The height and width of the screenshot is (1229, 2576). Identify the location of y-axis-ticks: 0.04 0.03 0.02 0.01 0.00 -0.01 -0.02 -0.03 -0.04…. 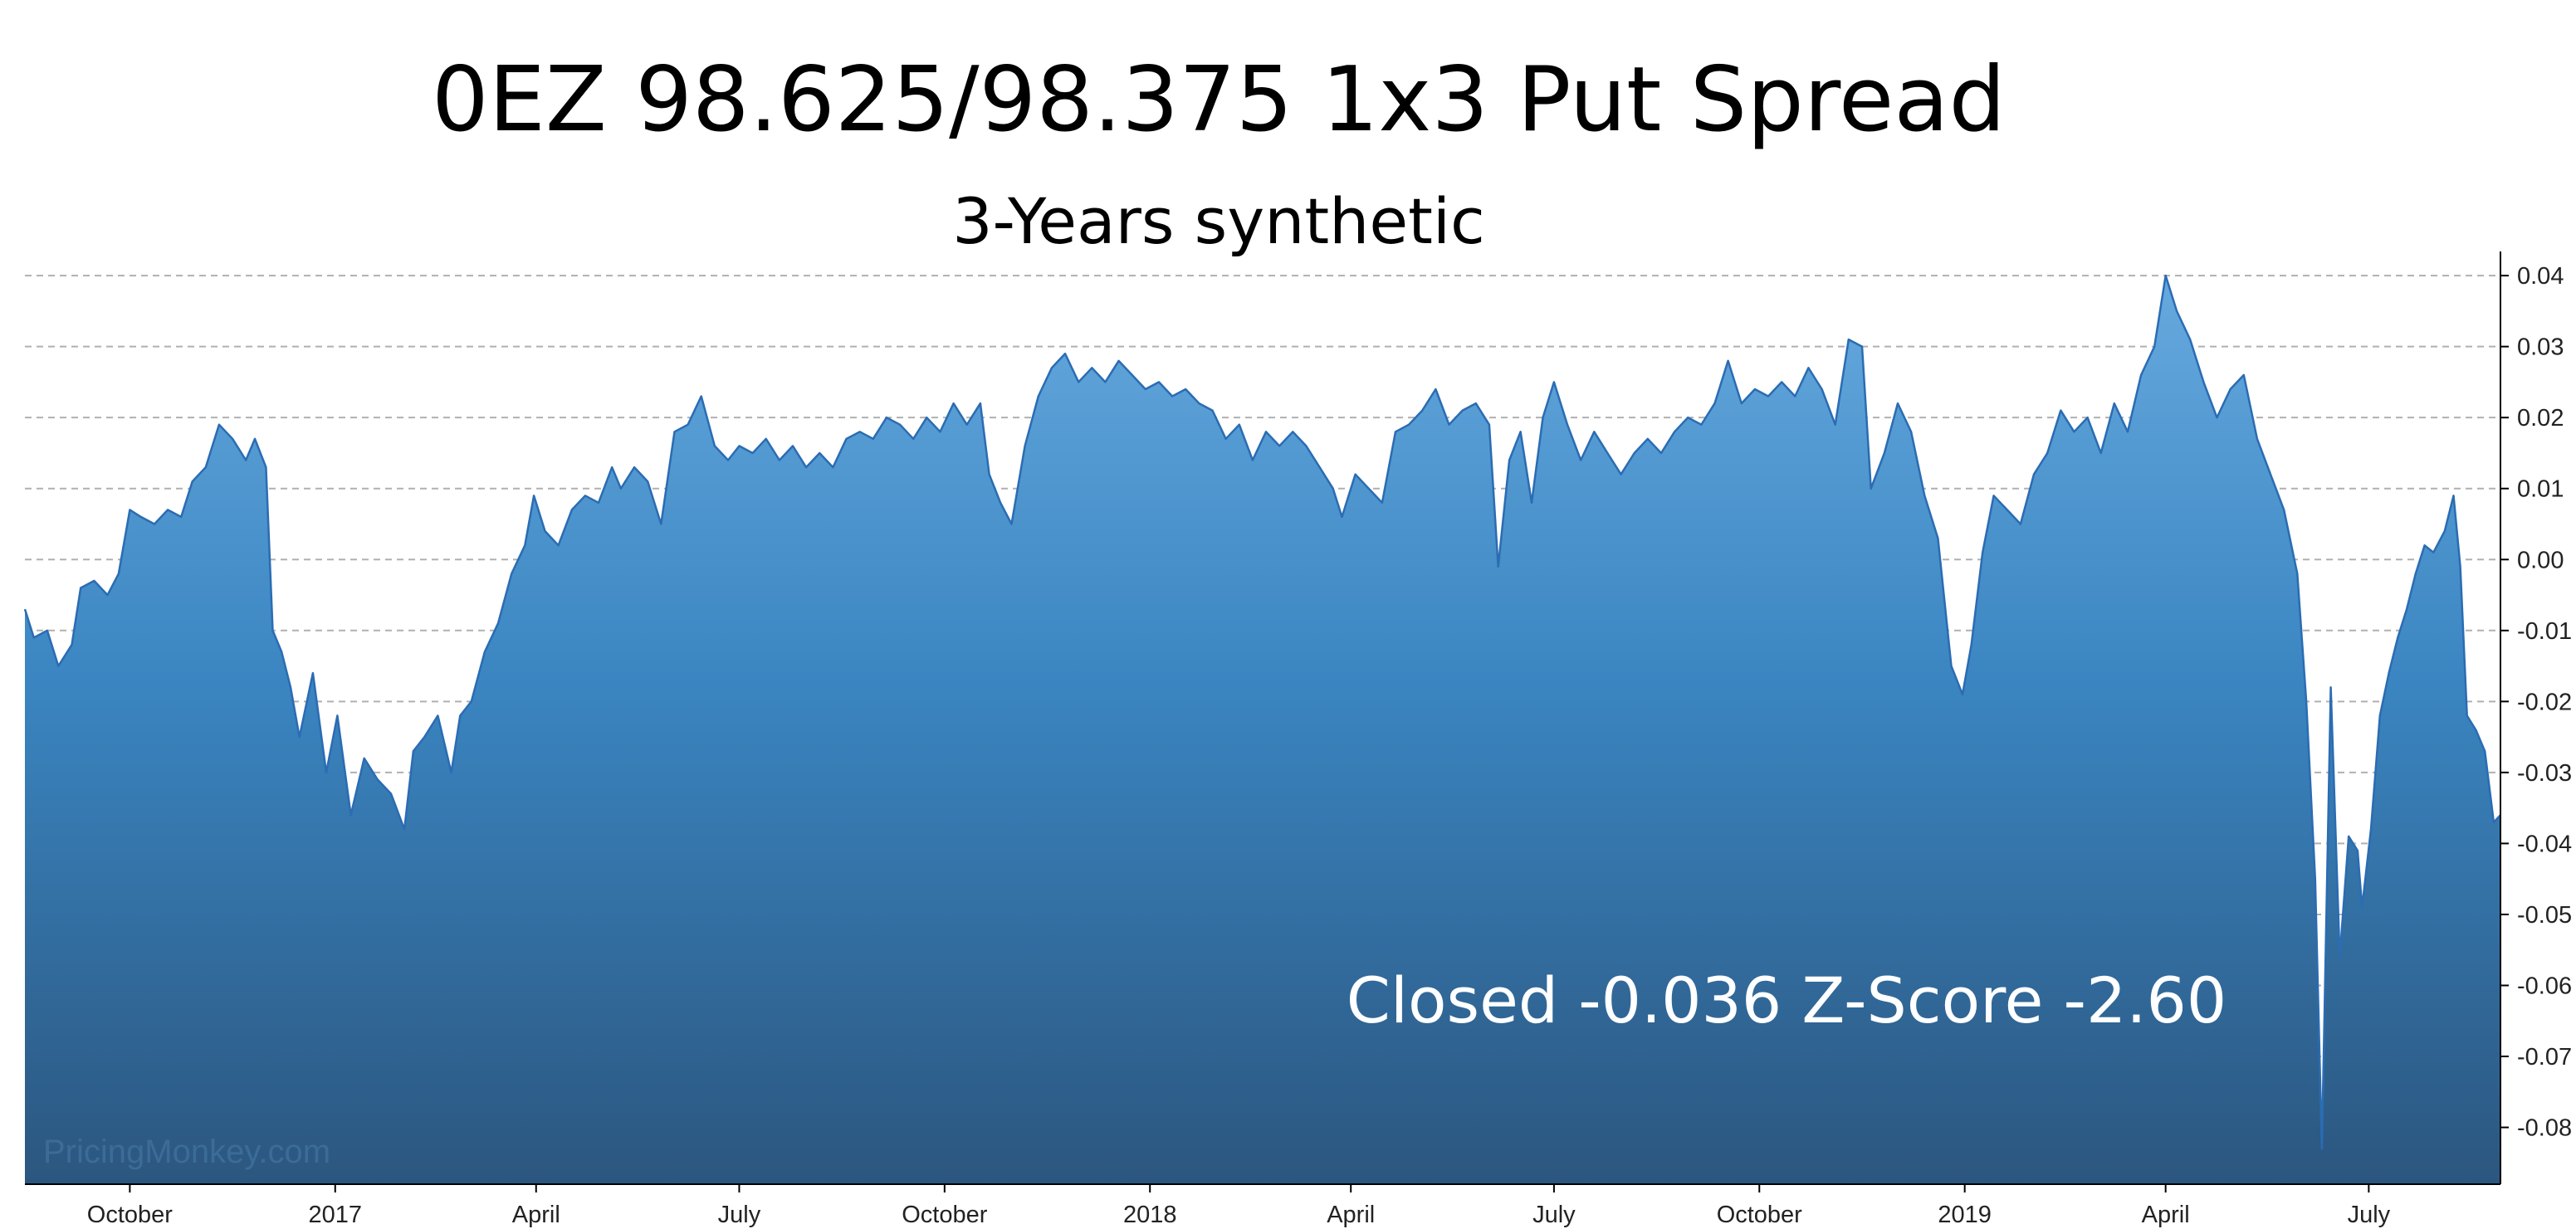
(2536, 703).